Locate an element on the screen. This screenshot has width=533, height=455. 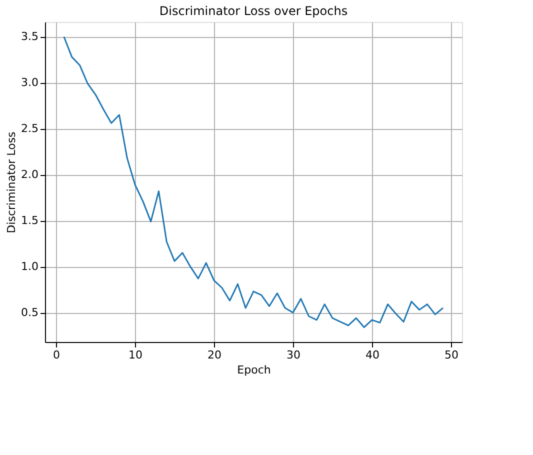
y-tick-label: 3.5 is located at coordinates (29, 37).